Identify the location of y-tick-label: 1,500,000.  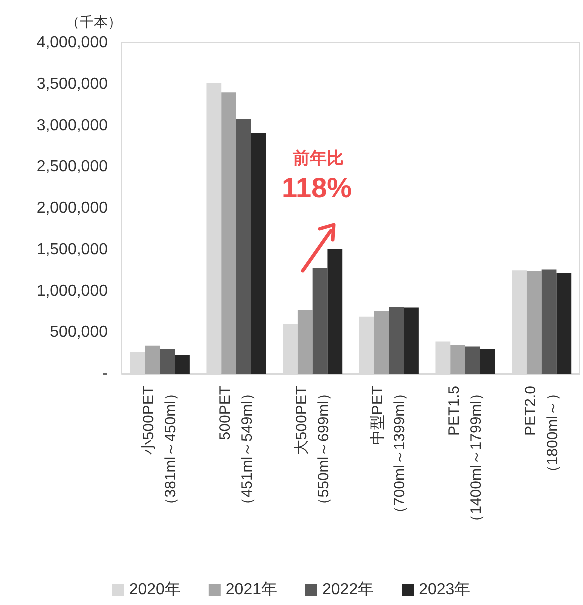
(72, 249).